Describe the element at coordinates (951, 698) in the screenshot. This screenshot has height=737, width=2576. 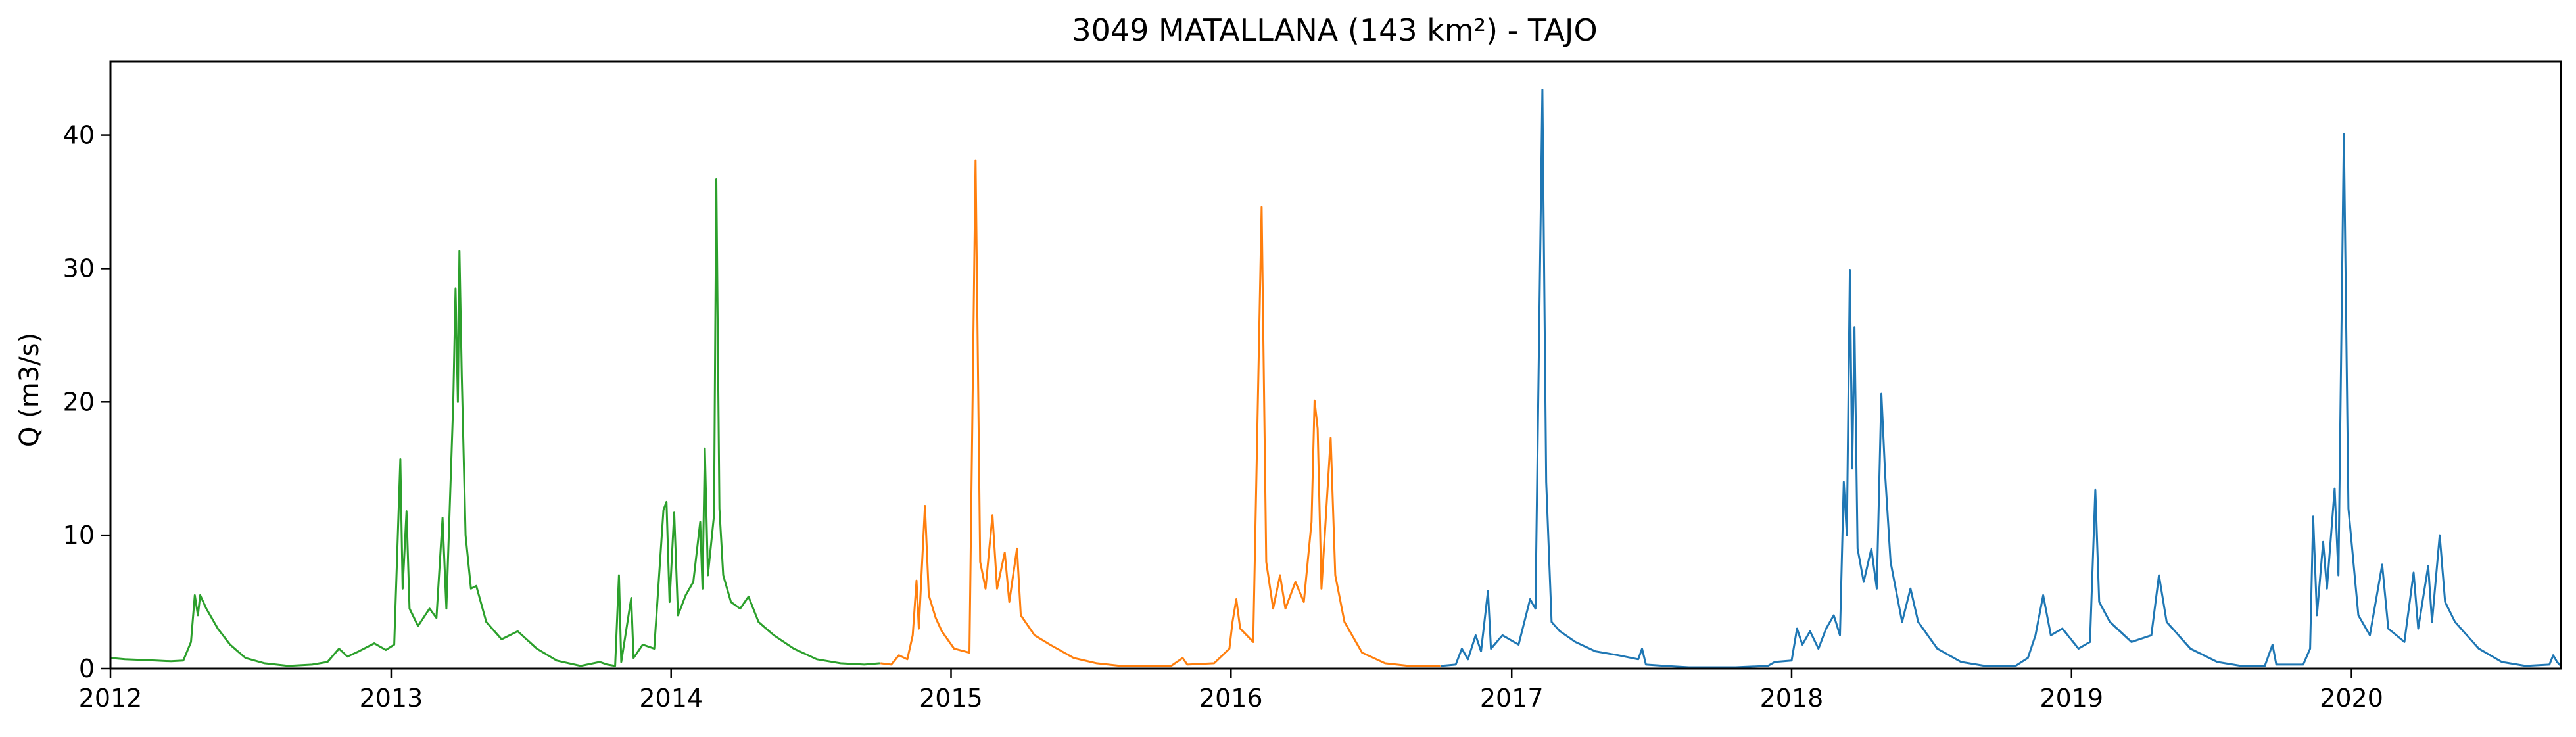
I see `x-tick-label: 2015` at that location.